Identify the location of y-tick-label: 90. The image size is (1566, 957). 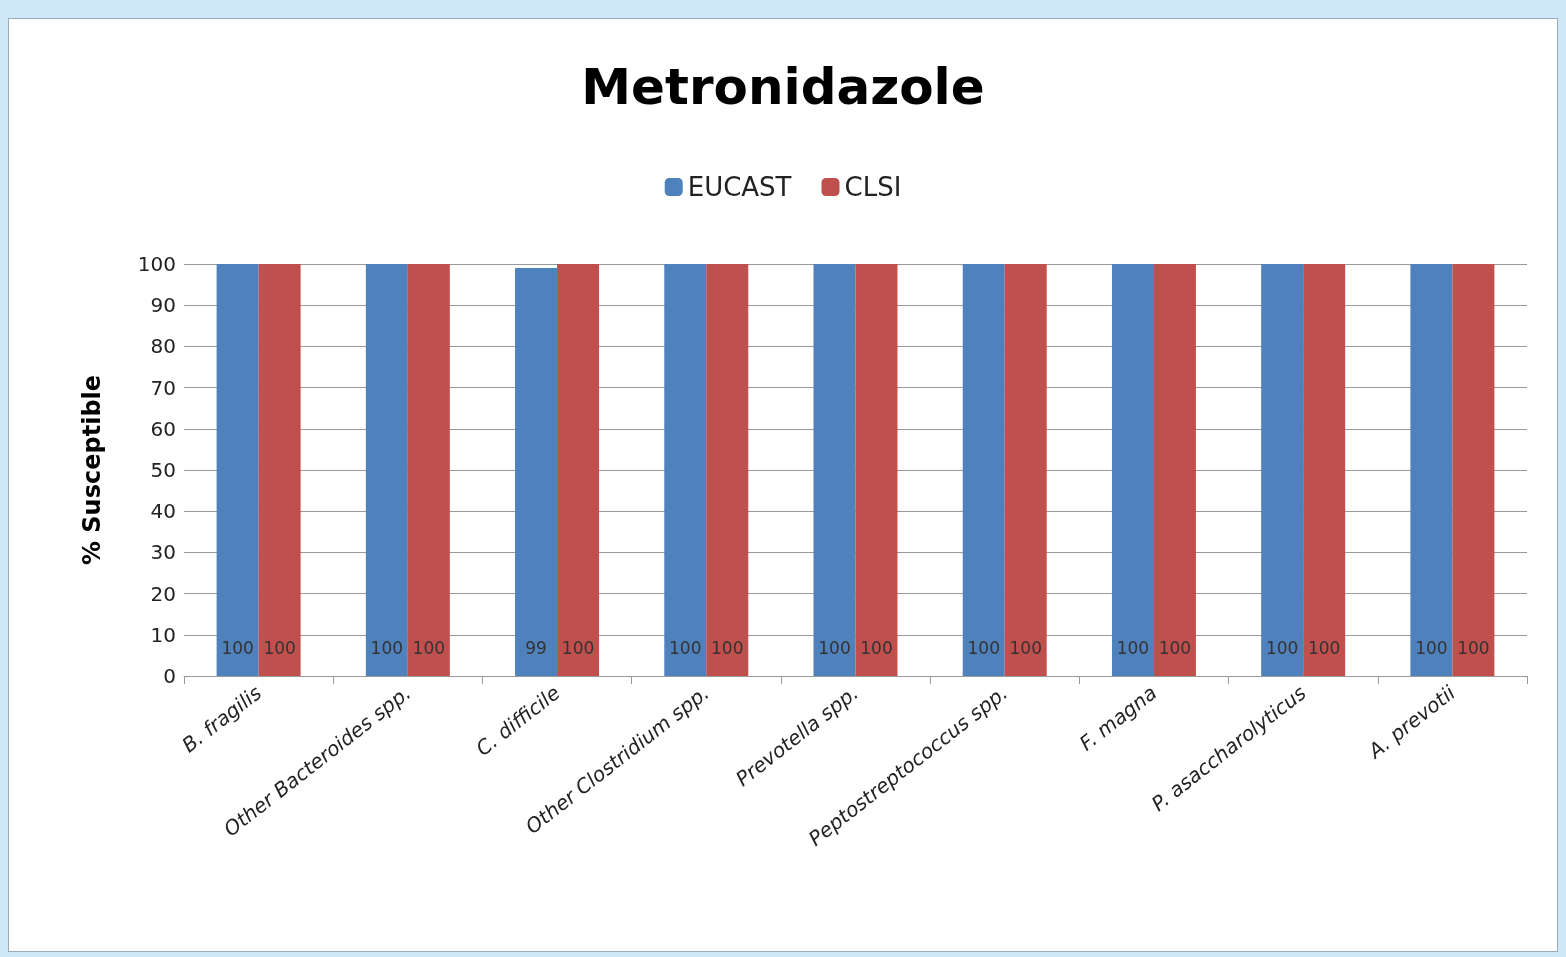
(163, 305).